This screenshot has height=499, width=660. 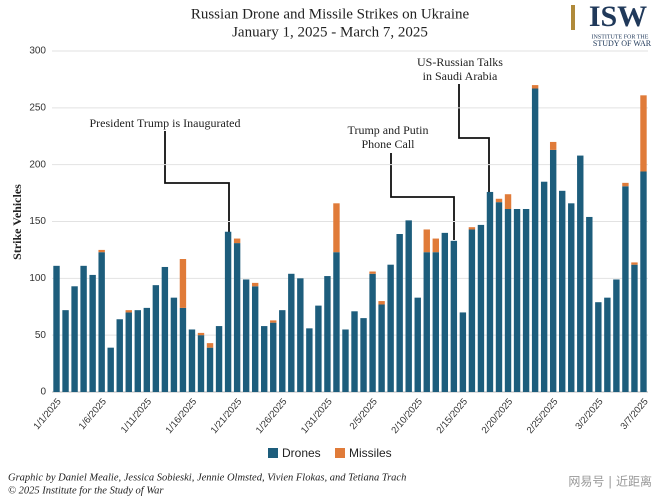 What do you see at coordinates (543, 415) in the screenshot?
I see `x-tick-label: 2/25/2025` at bounding box center [543, 415].